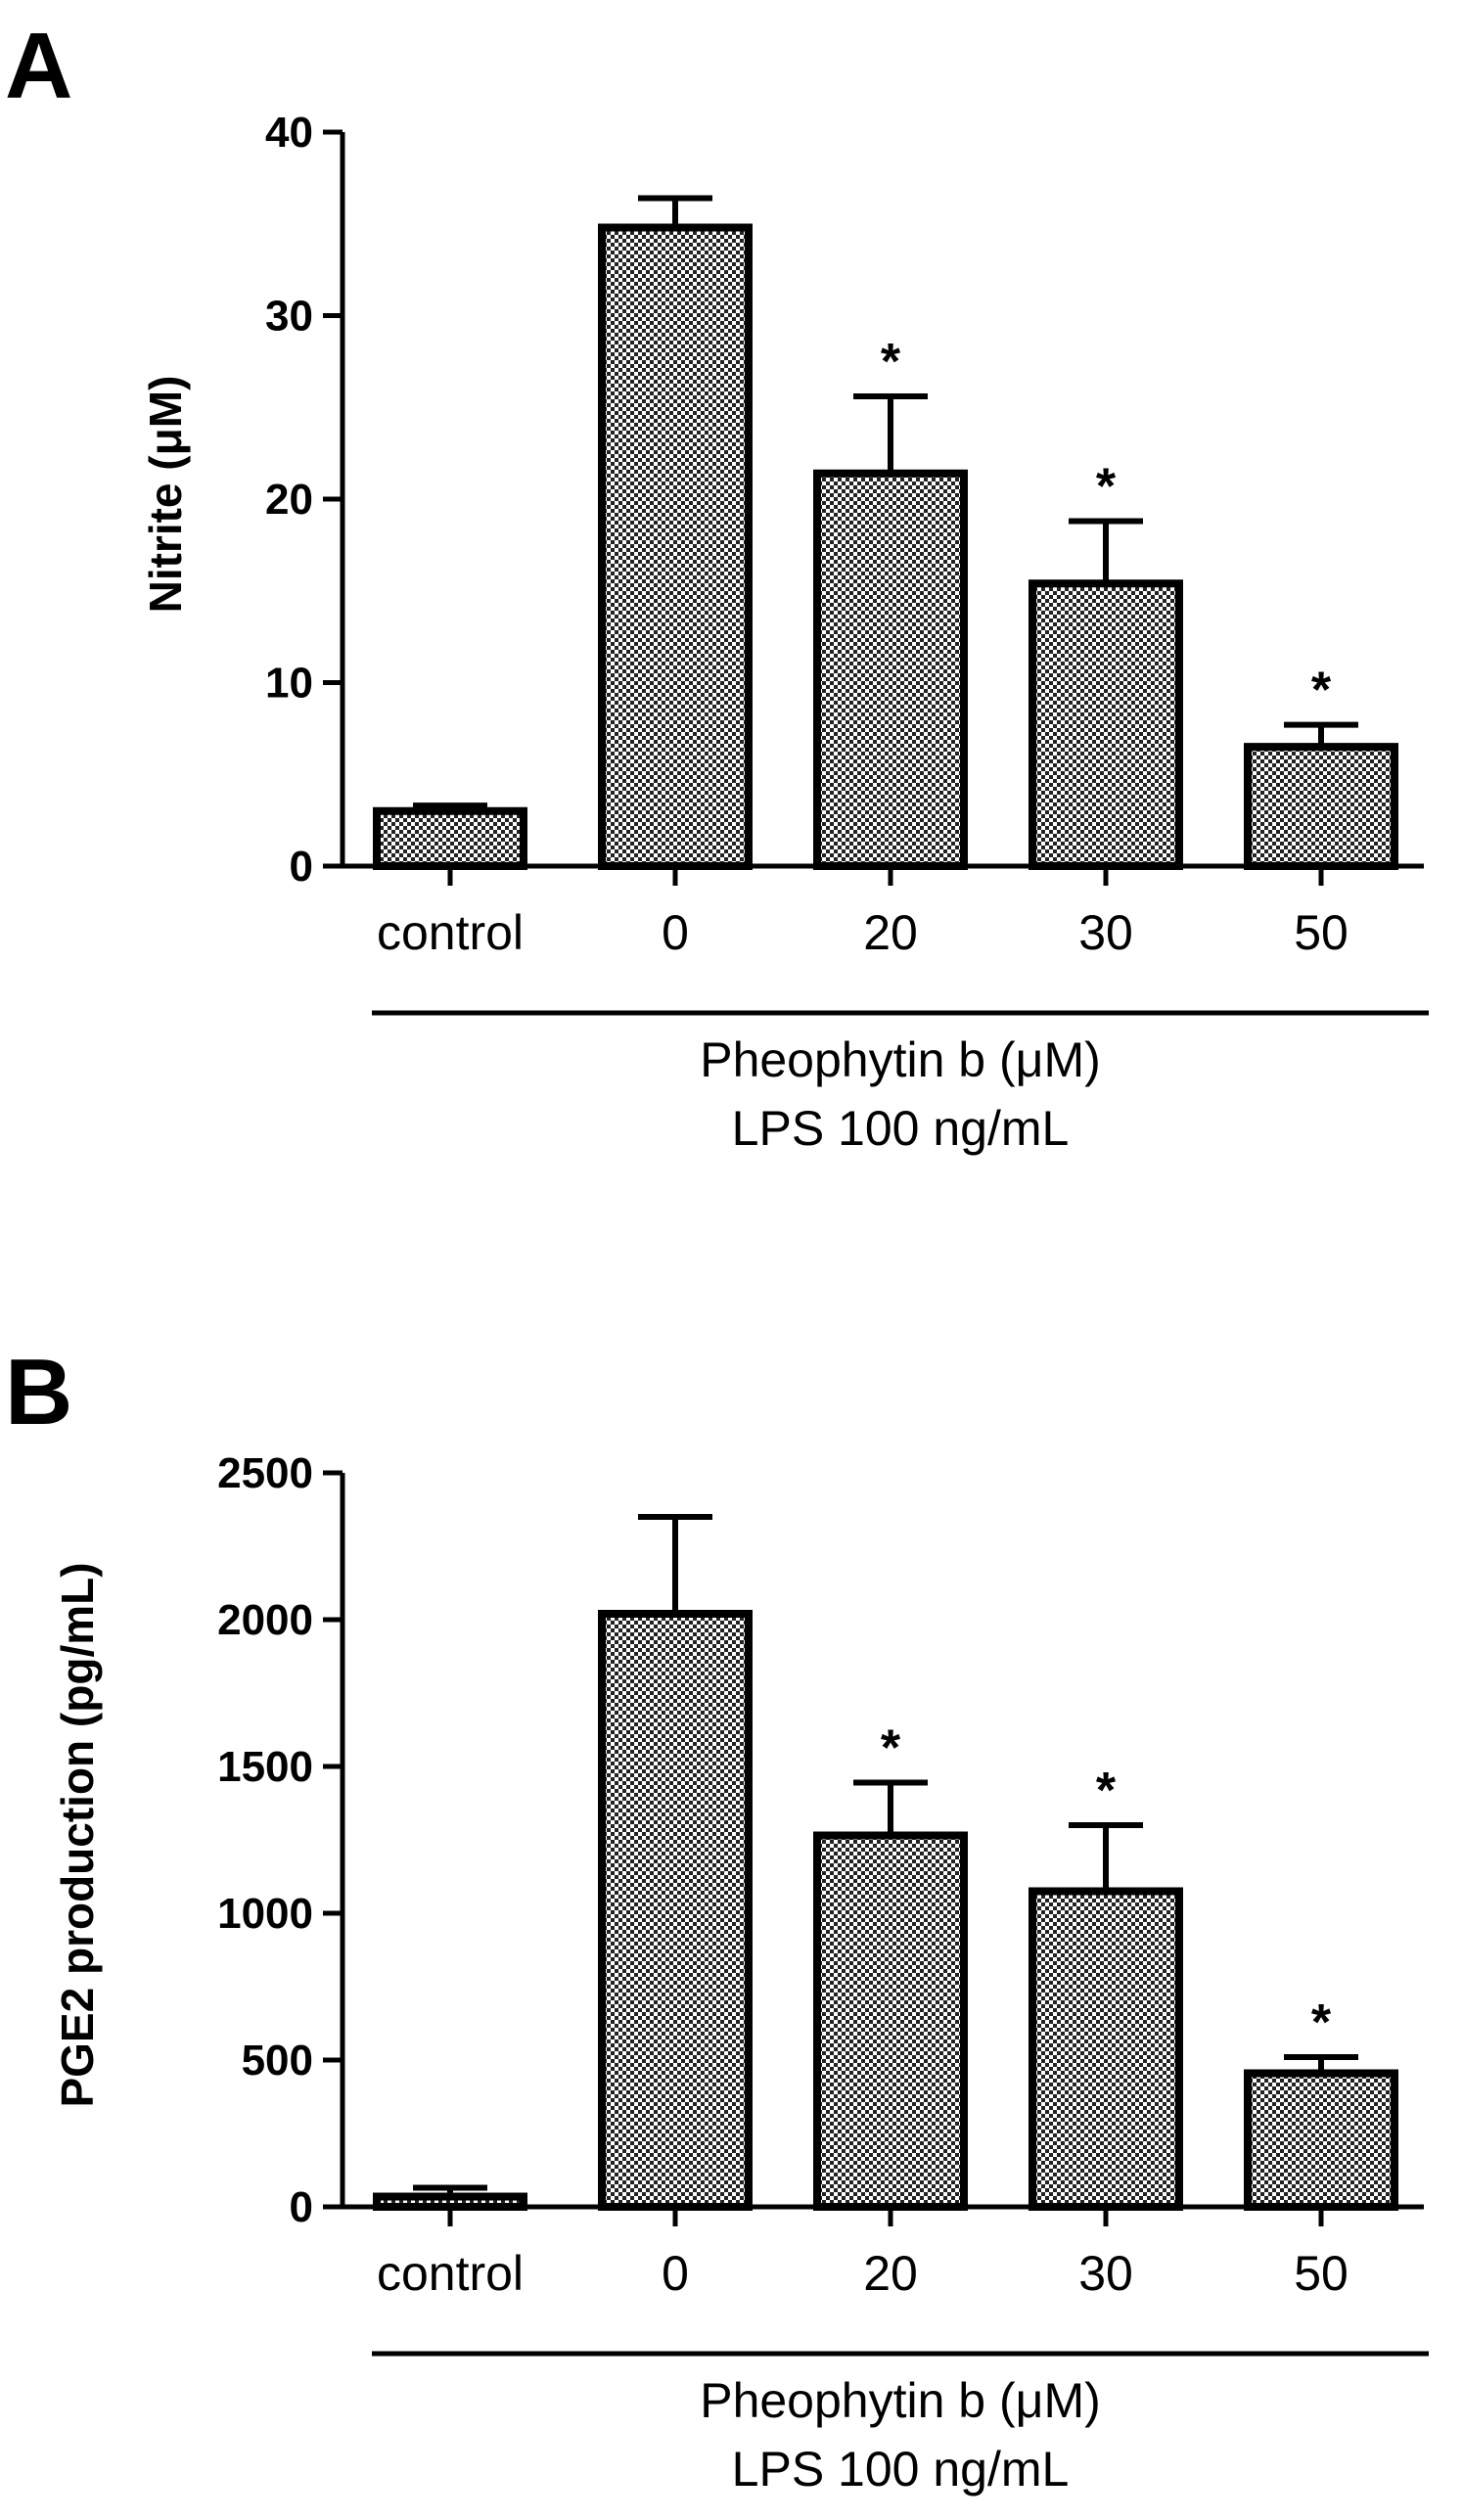 The image size is (1463, 2520). Describe the element at coordinates (265, 1620) in the screenshot. I see `y-tick-label: 2000` at that location.